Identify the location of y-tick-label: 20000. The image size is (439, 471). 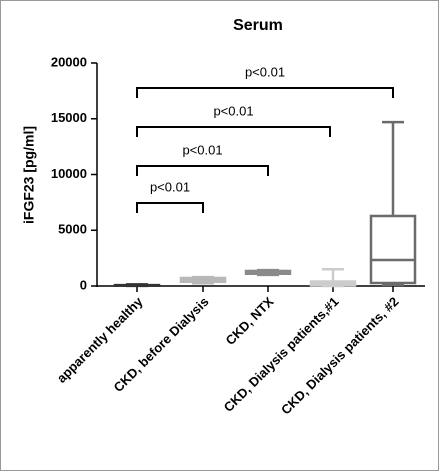
(69, 61).